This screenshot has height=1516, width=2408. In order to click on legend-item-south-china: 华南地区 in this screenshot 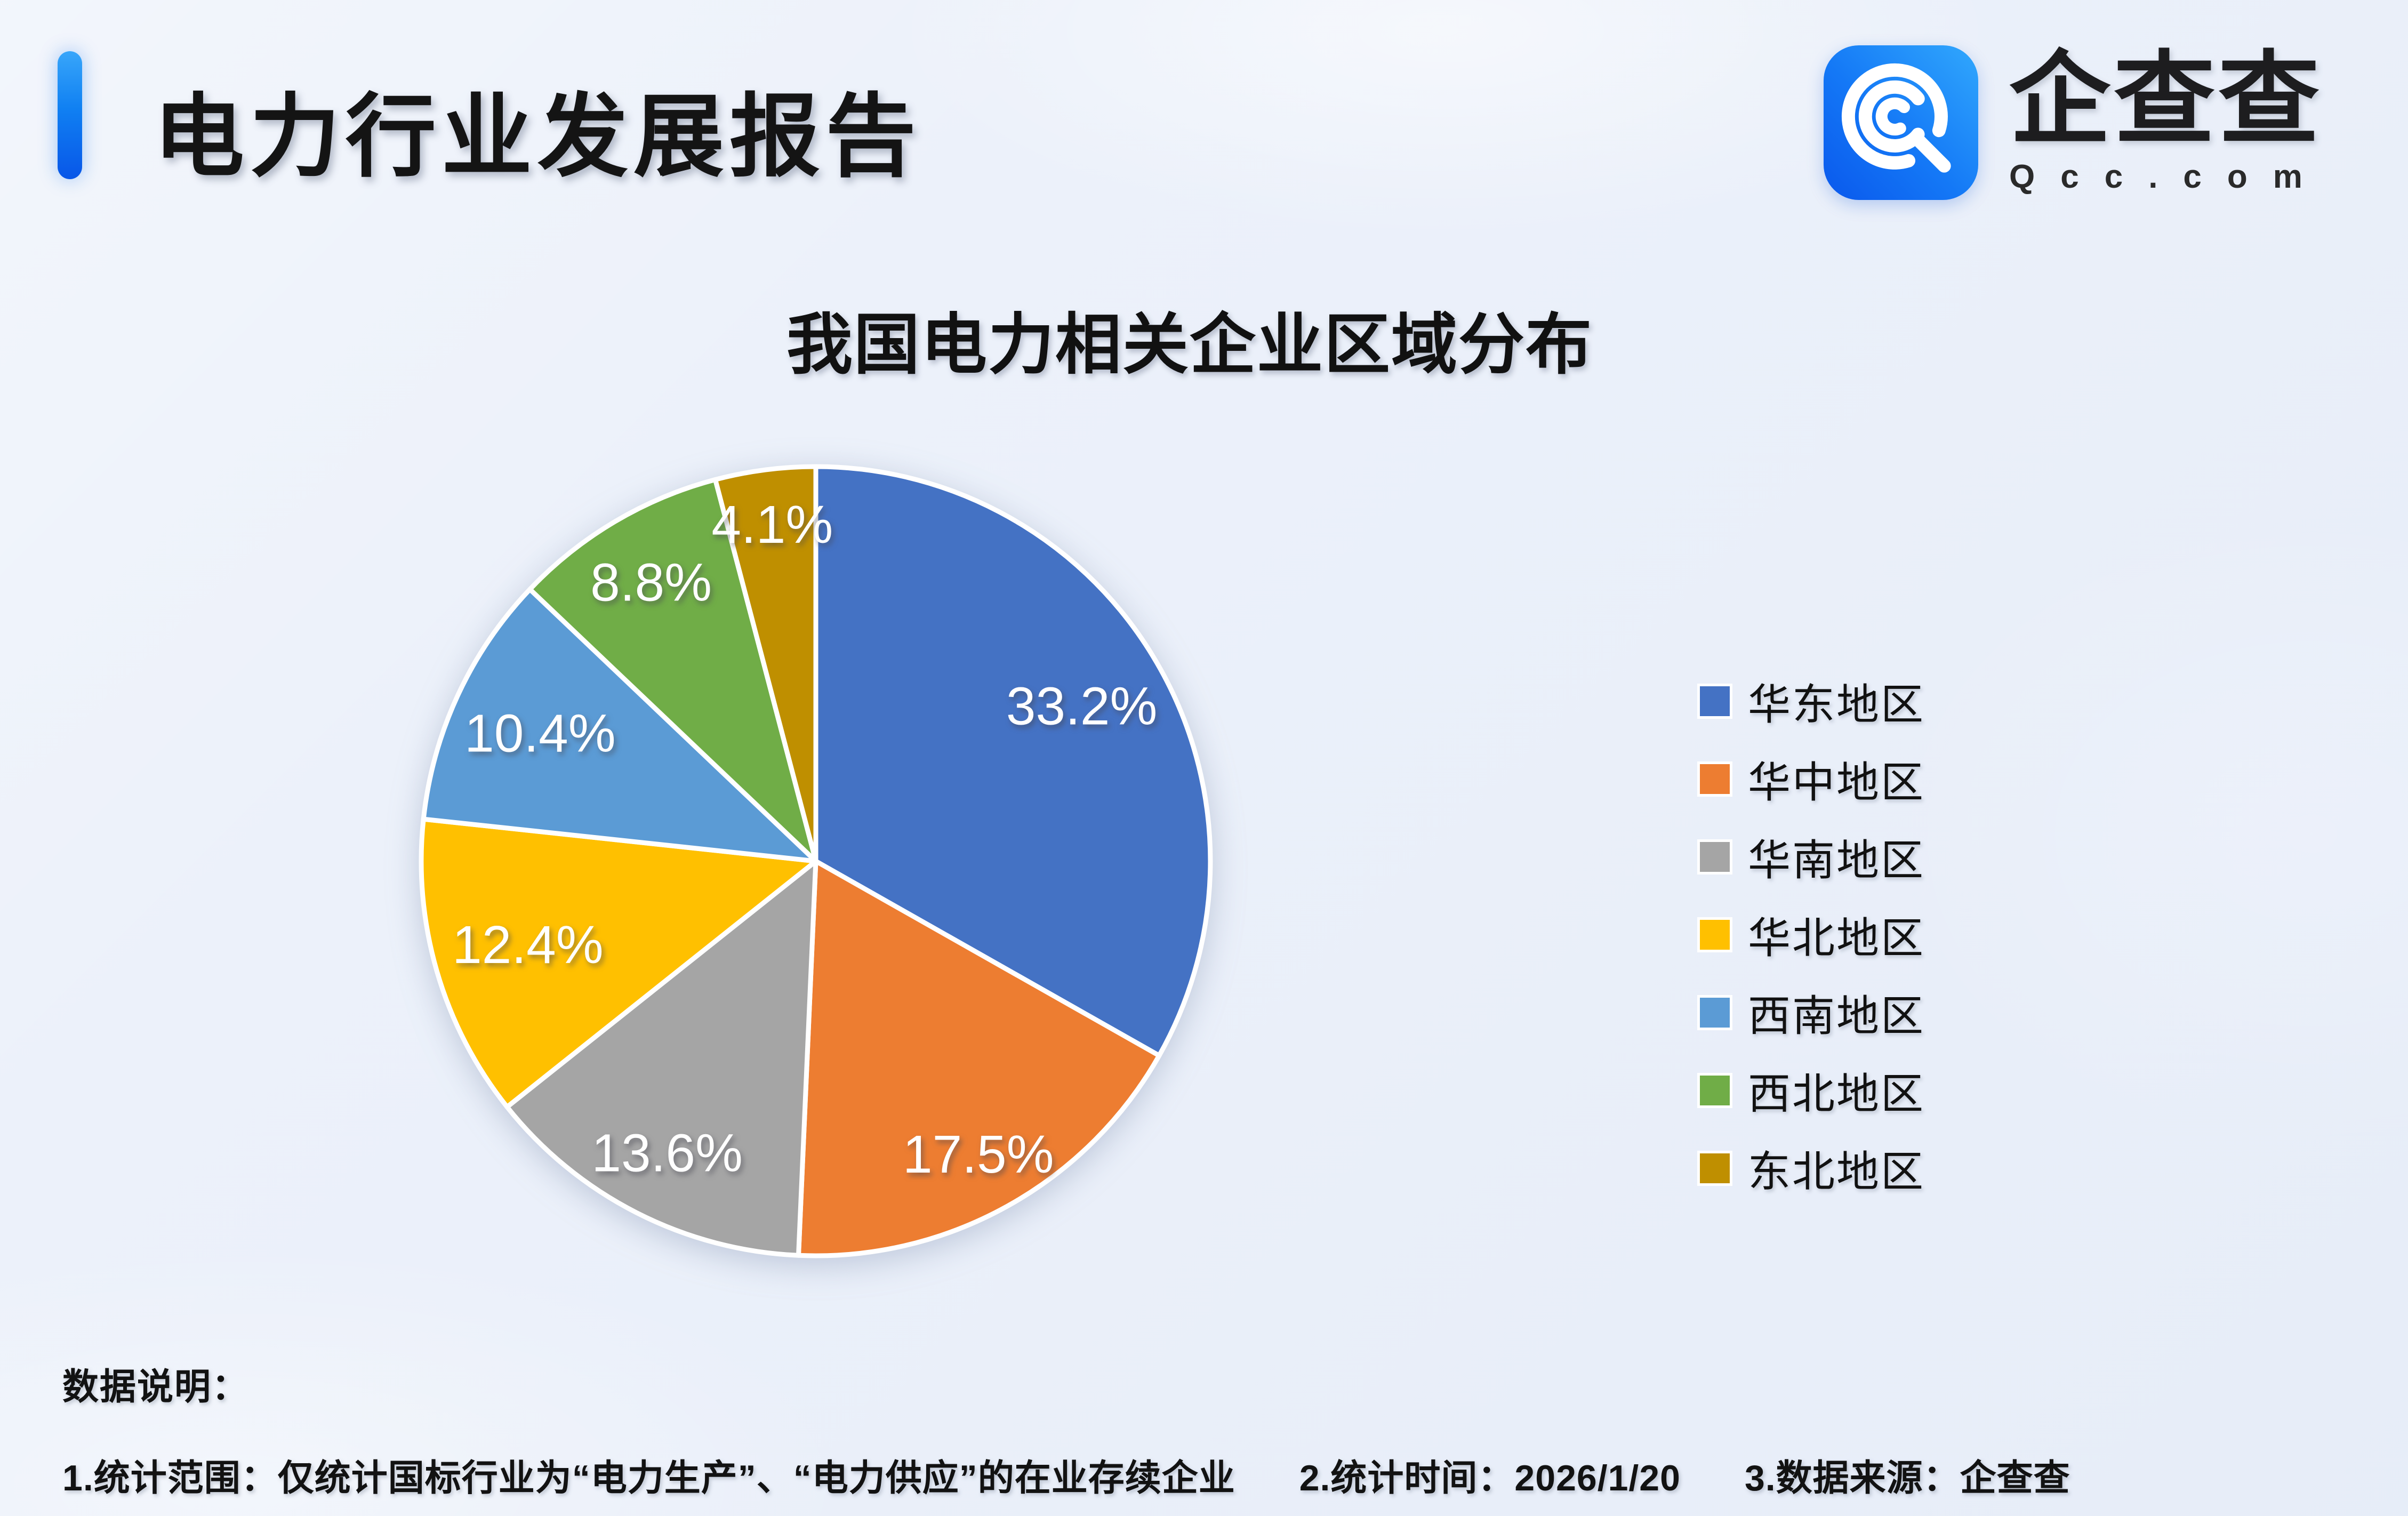, I will do `click(1813, 857)`.